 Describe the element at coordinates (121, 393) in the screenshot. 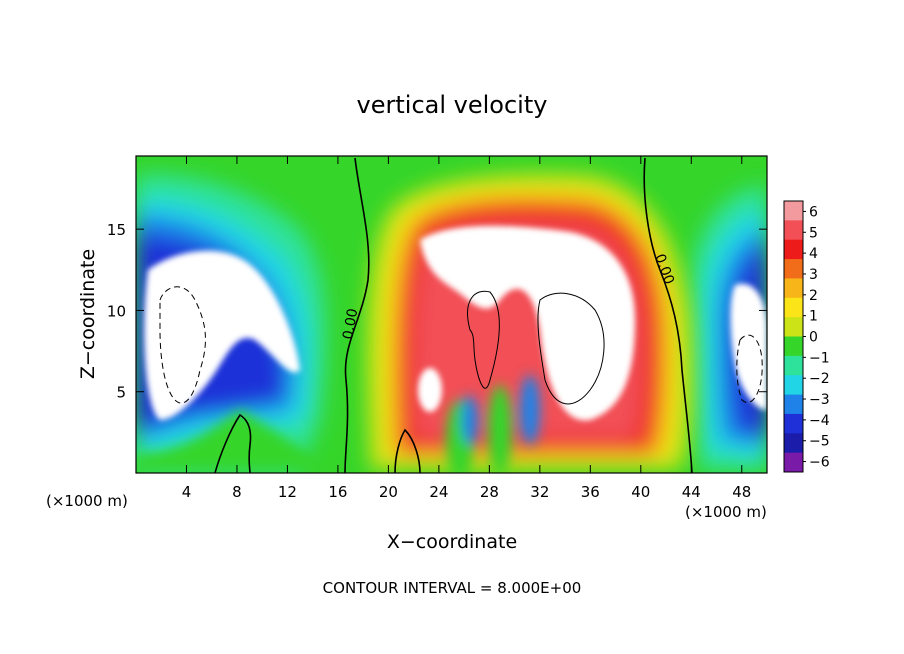

I see `y-tick-label: 5` at that location.